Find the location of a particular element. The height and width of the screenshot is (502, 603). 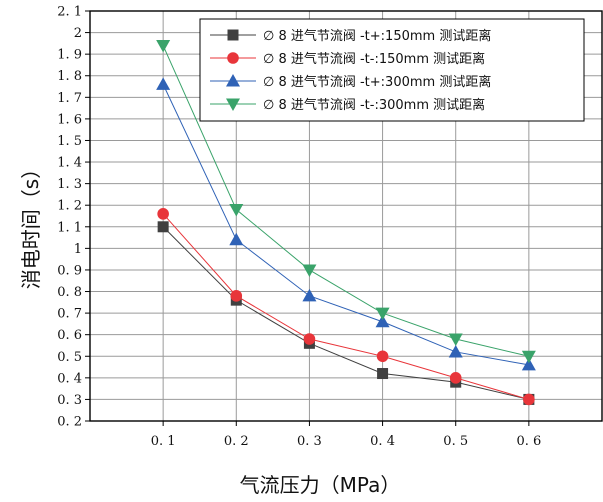

x-tick-label: 0. 3 is located at coordinates (309, 441).